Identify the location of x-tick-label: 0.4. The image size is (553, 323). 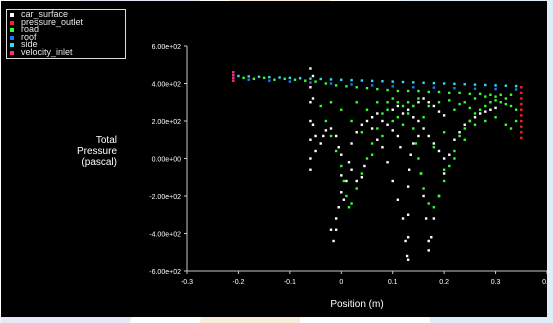
(544, 282).